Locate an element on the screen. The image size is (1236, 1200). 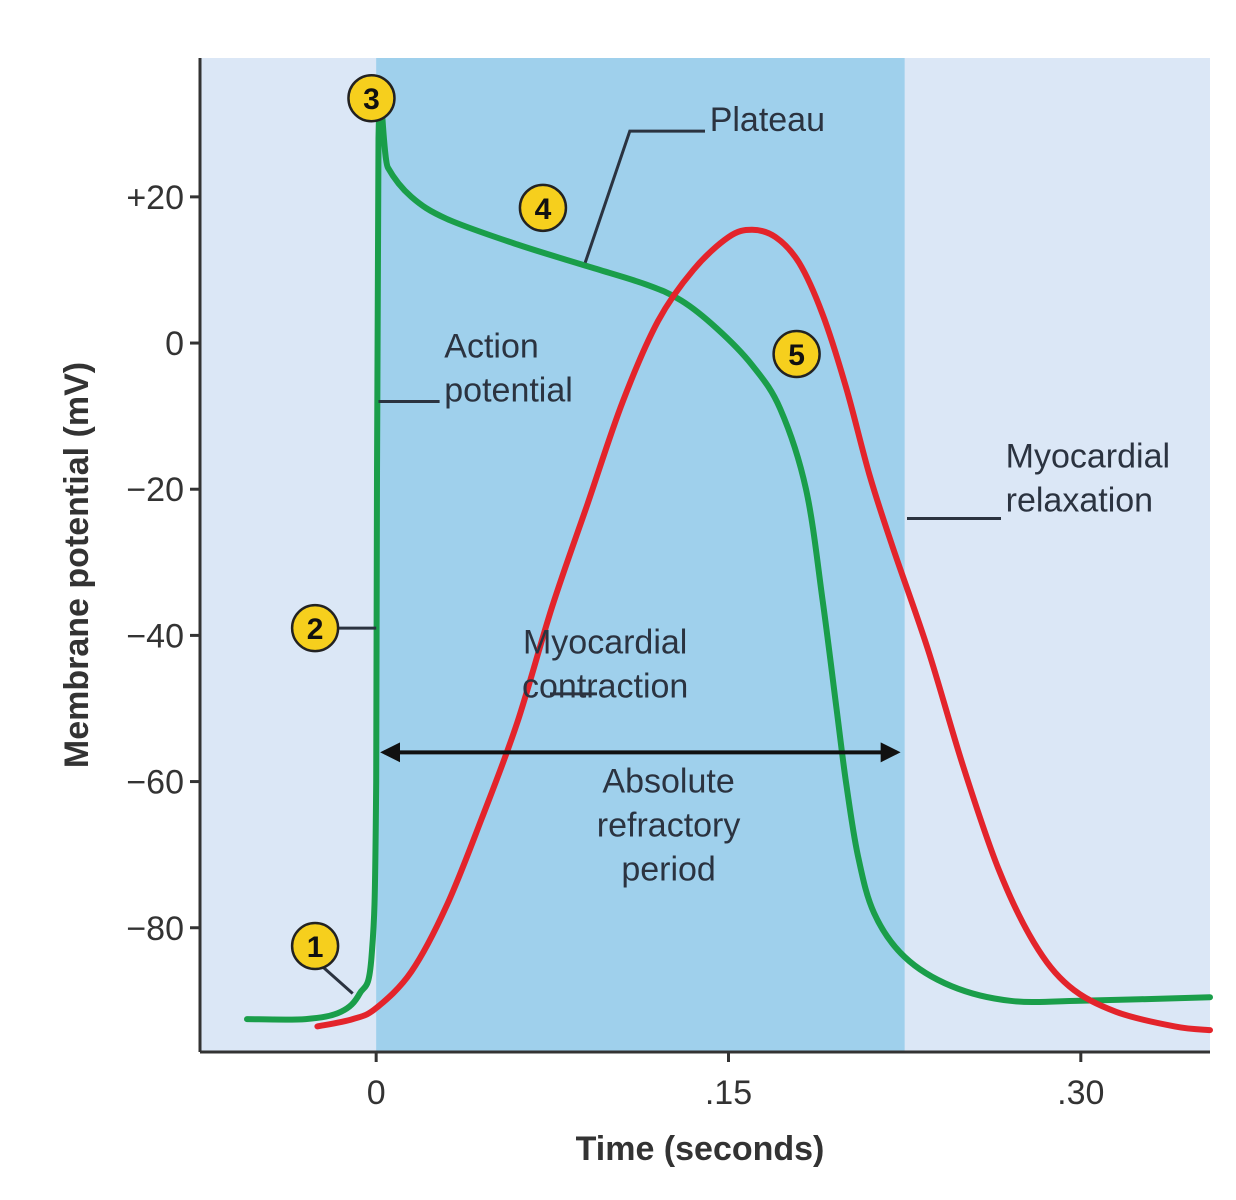
x-tick-label: .30 is located at coordinates (1080, 1093).